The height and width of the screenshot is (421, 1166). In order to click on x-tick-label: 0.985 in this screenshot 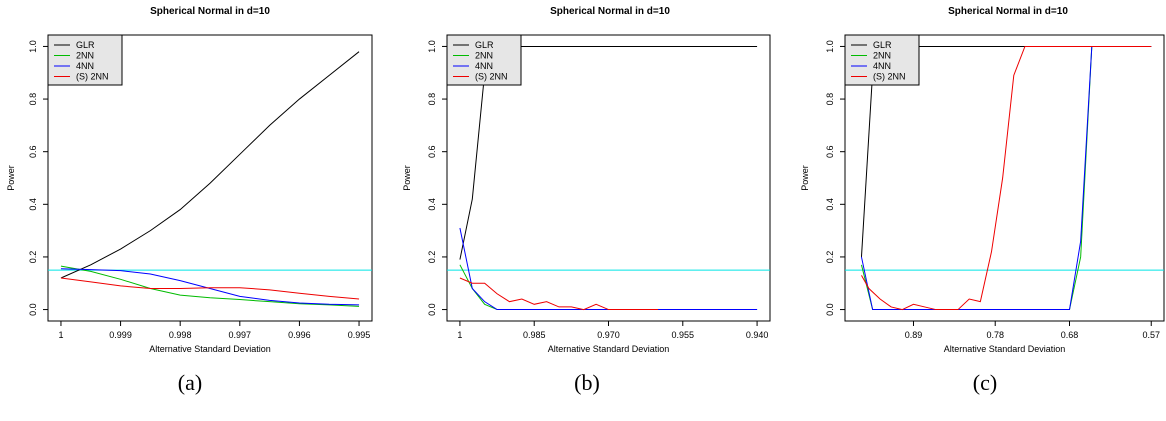, I will do `click(534, 335)`.